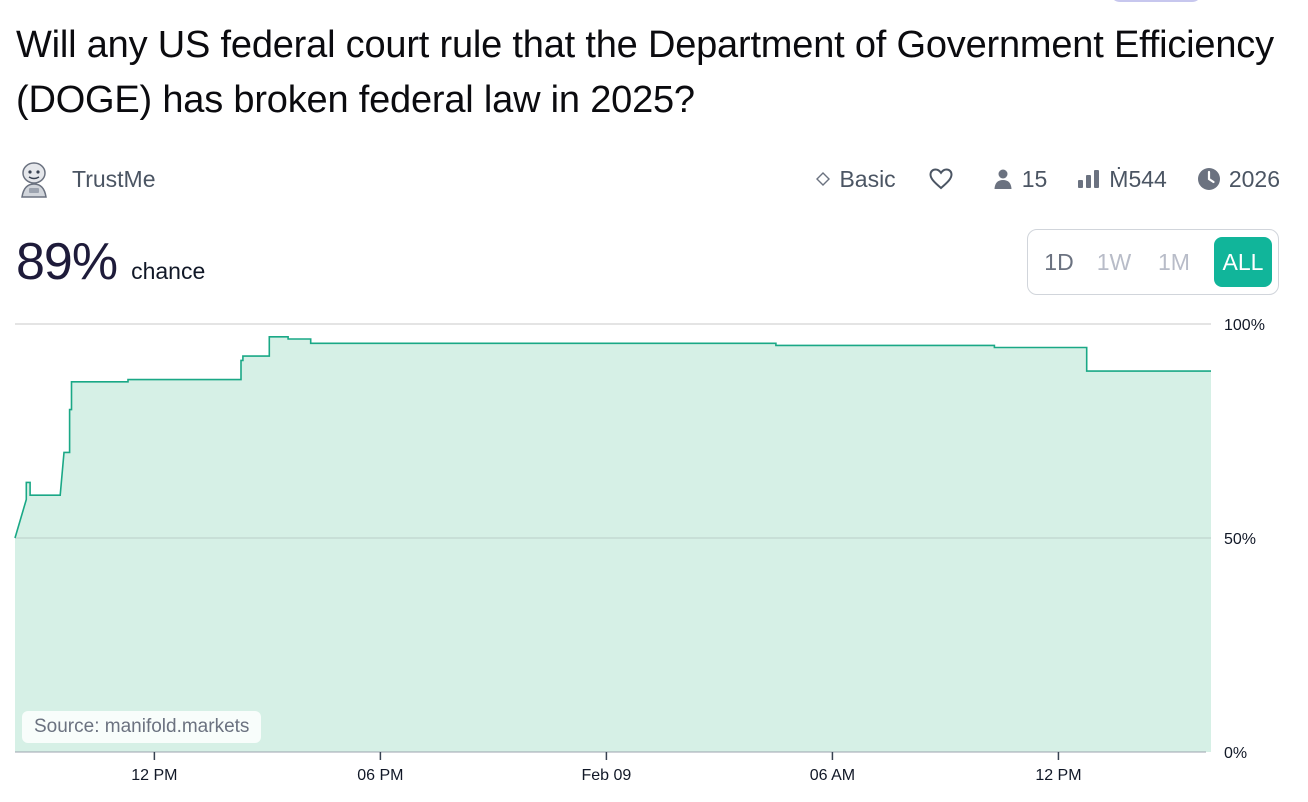 This screenshot has height=802, width=1308. I want to click on bar-chart-icon, so click(1089, 179).